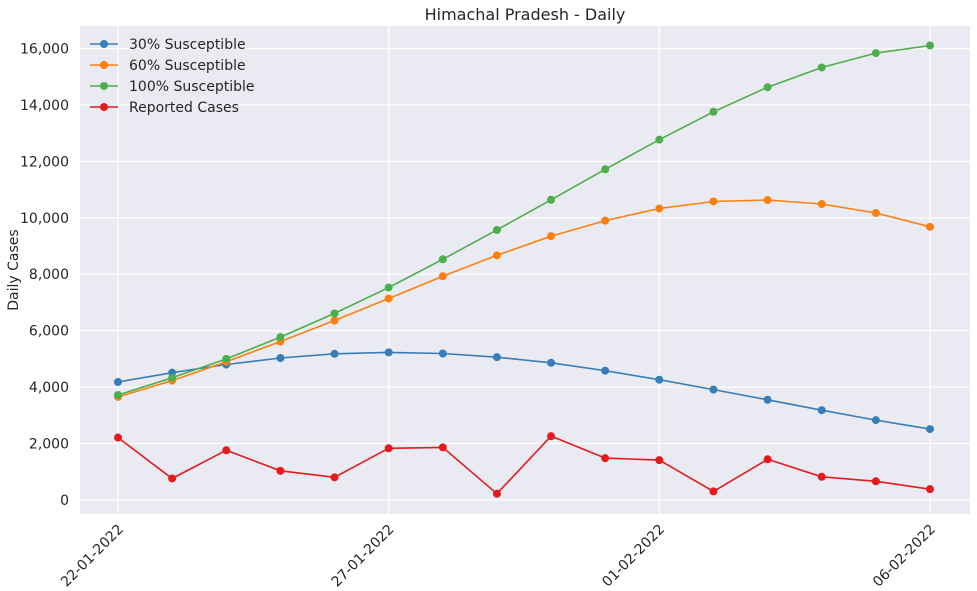  What do you see at coordinates (192, 87) in the screenshot?
I see `legend-label: 100% Susceptible` at bounding box center [192, 87].